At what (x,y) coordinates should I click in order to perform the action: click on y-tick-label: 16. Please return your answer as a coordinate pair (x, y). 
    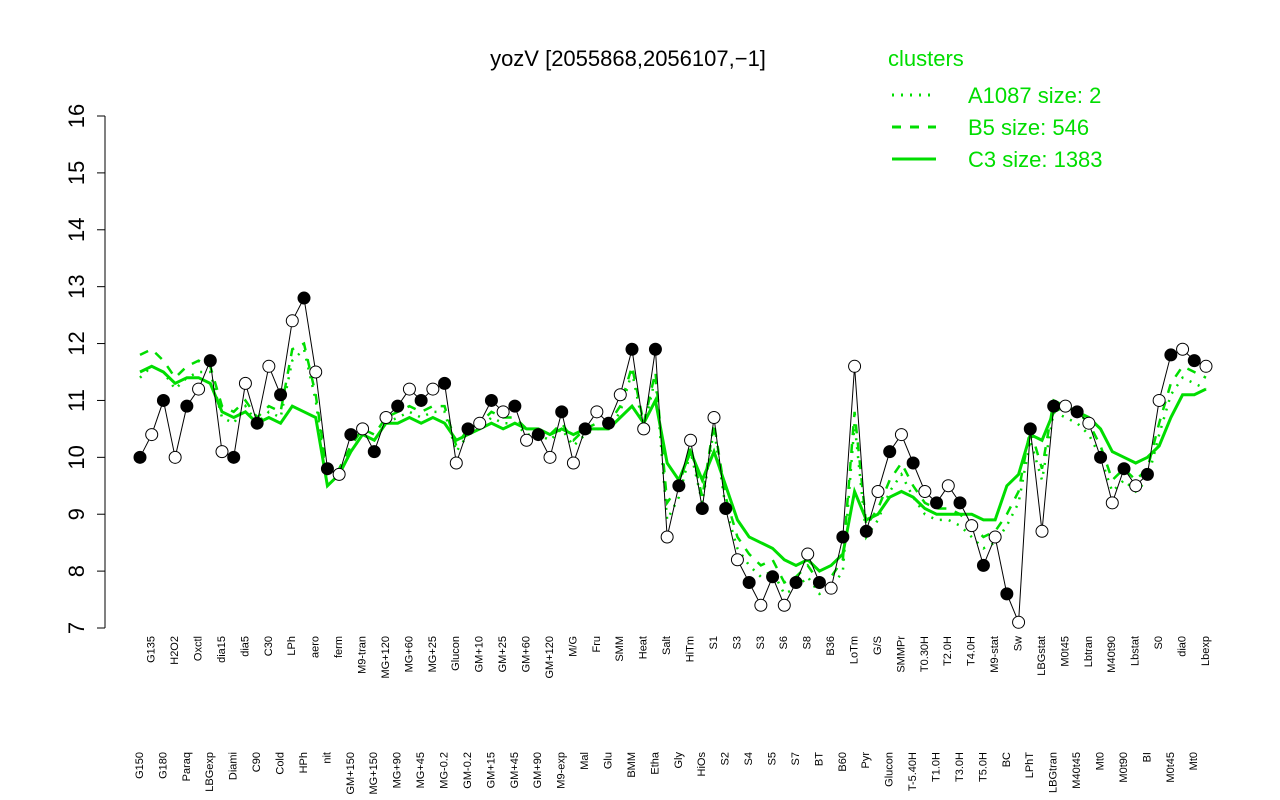
    Looking at the image, I should click on (76, 116).